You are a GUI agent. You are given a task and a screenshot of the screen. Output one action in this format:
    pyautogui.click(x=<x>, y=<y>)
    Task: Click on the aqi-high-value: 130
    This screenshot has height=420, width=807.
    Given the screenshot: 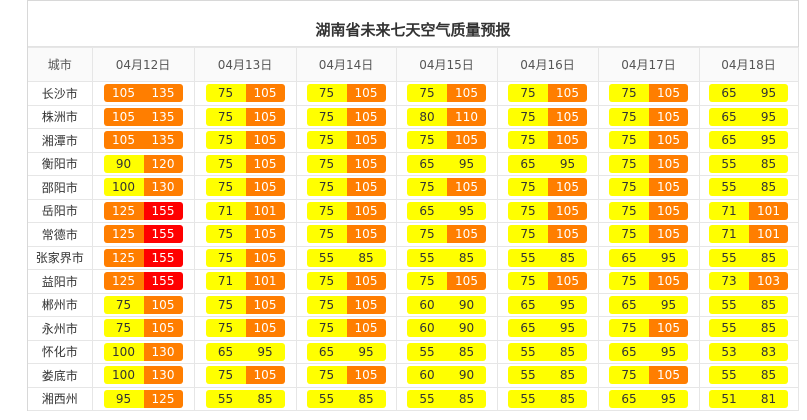 What is the action you would take?
    pyautogui.click(x=163, y=351)
    